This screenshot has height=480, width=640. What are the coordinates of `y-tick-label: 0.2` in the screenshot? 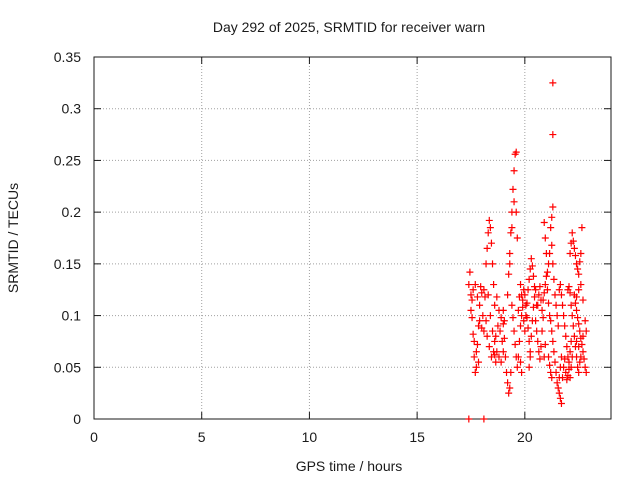 It's located at (72, 212).